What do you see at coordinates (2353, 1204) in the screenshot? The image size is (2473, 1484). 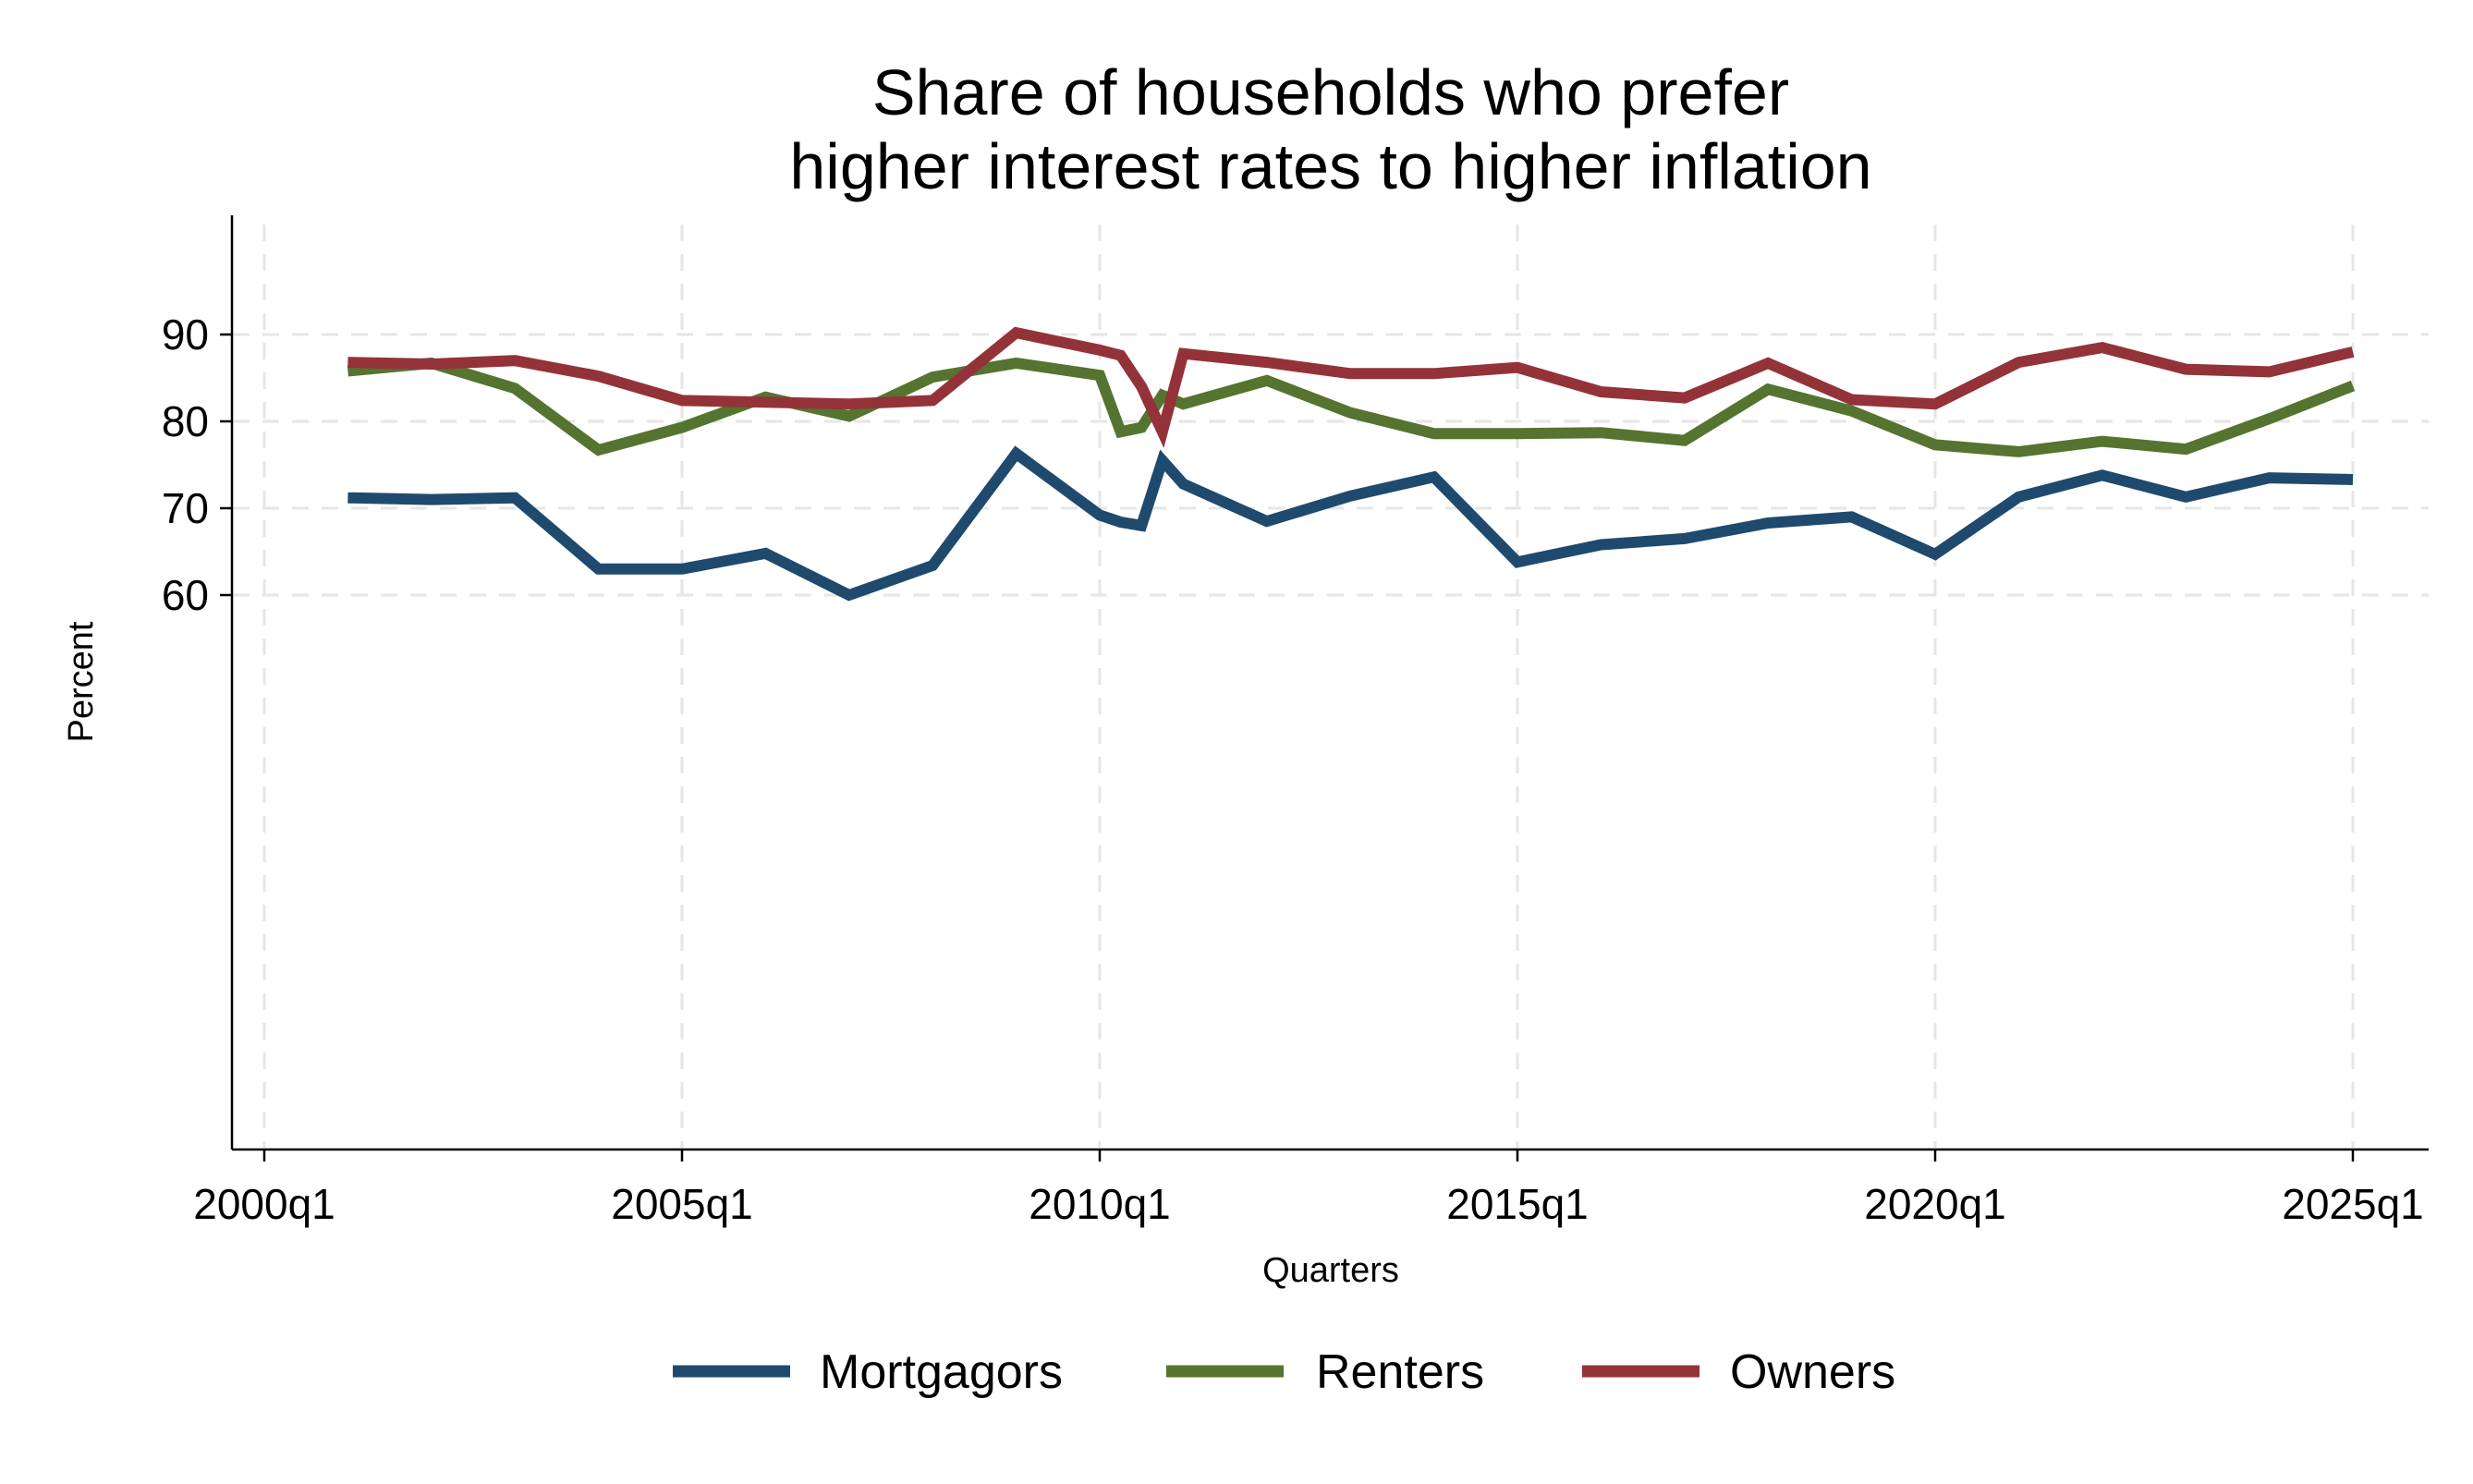 I see `x-tick-label: 2025q1` at bounding box center [2353, 1204].